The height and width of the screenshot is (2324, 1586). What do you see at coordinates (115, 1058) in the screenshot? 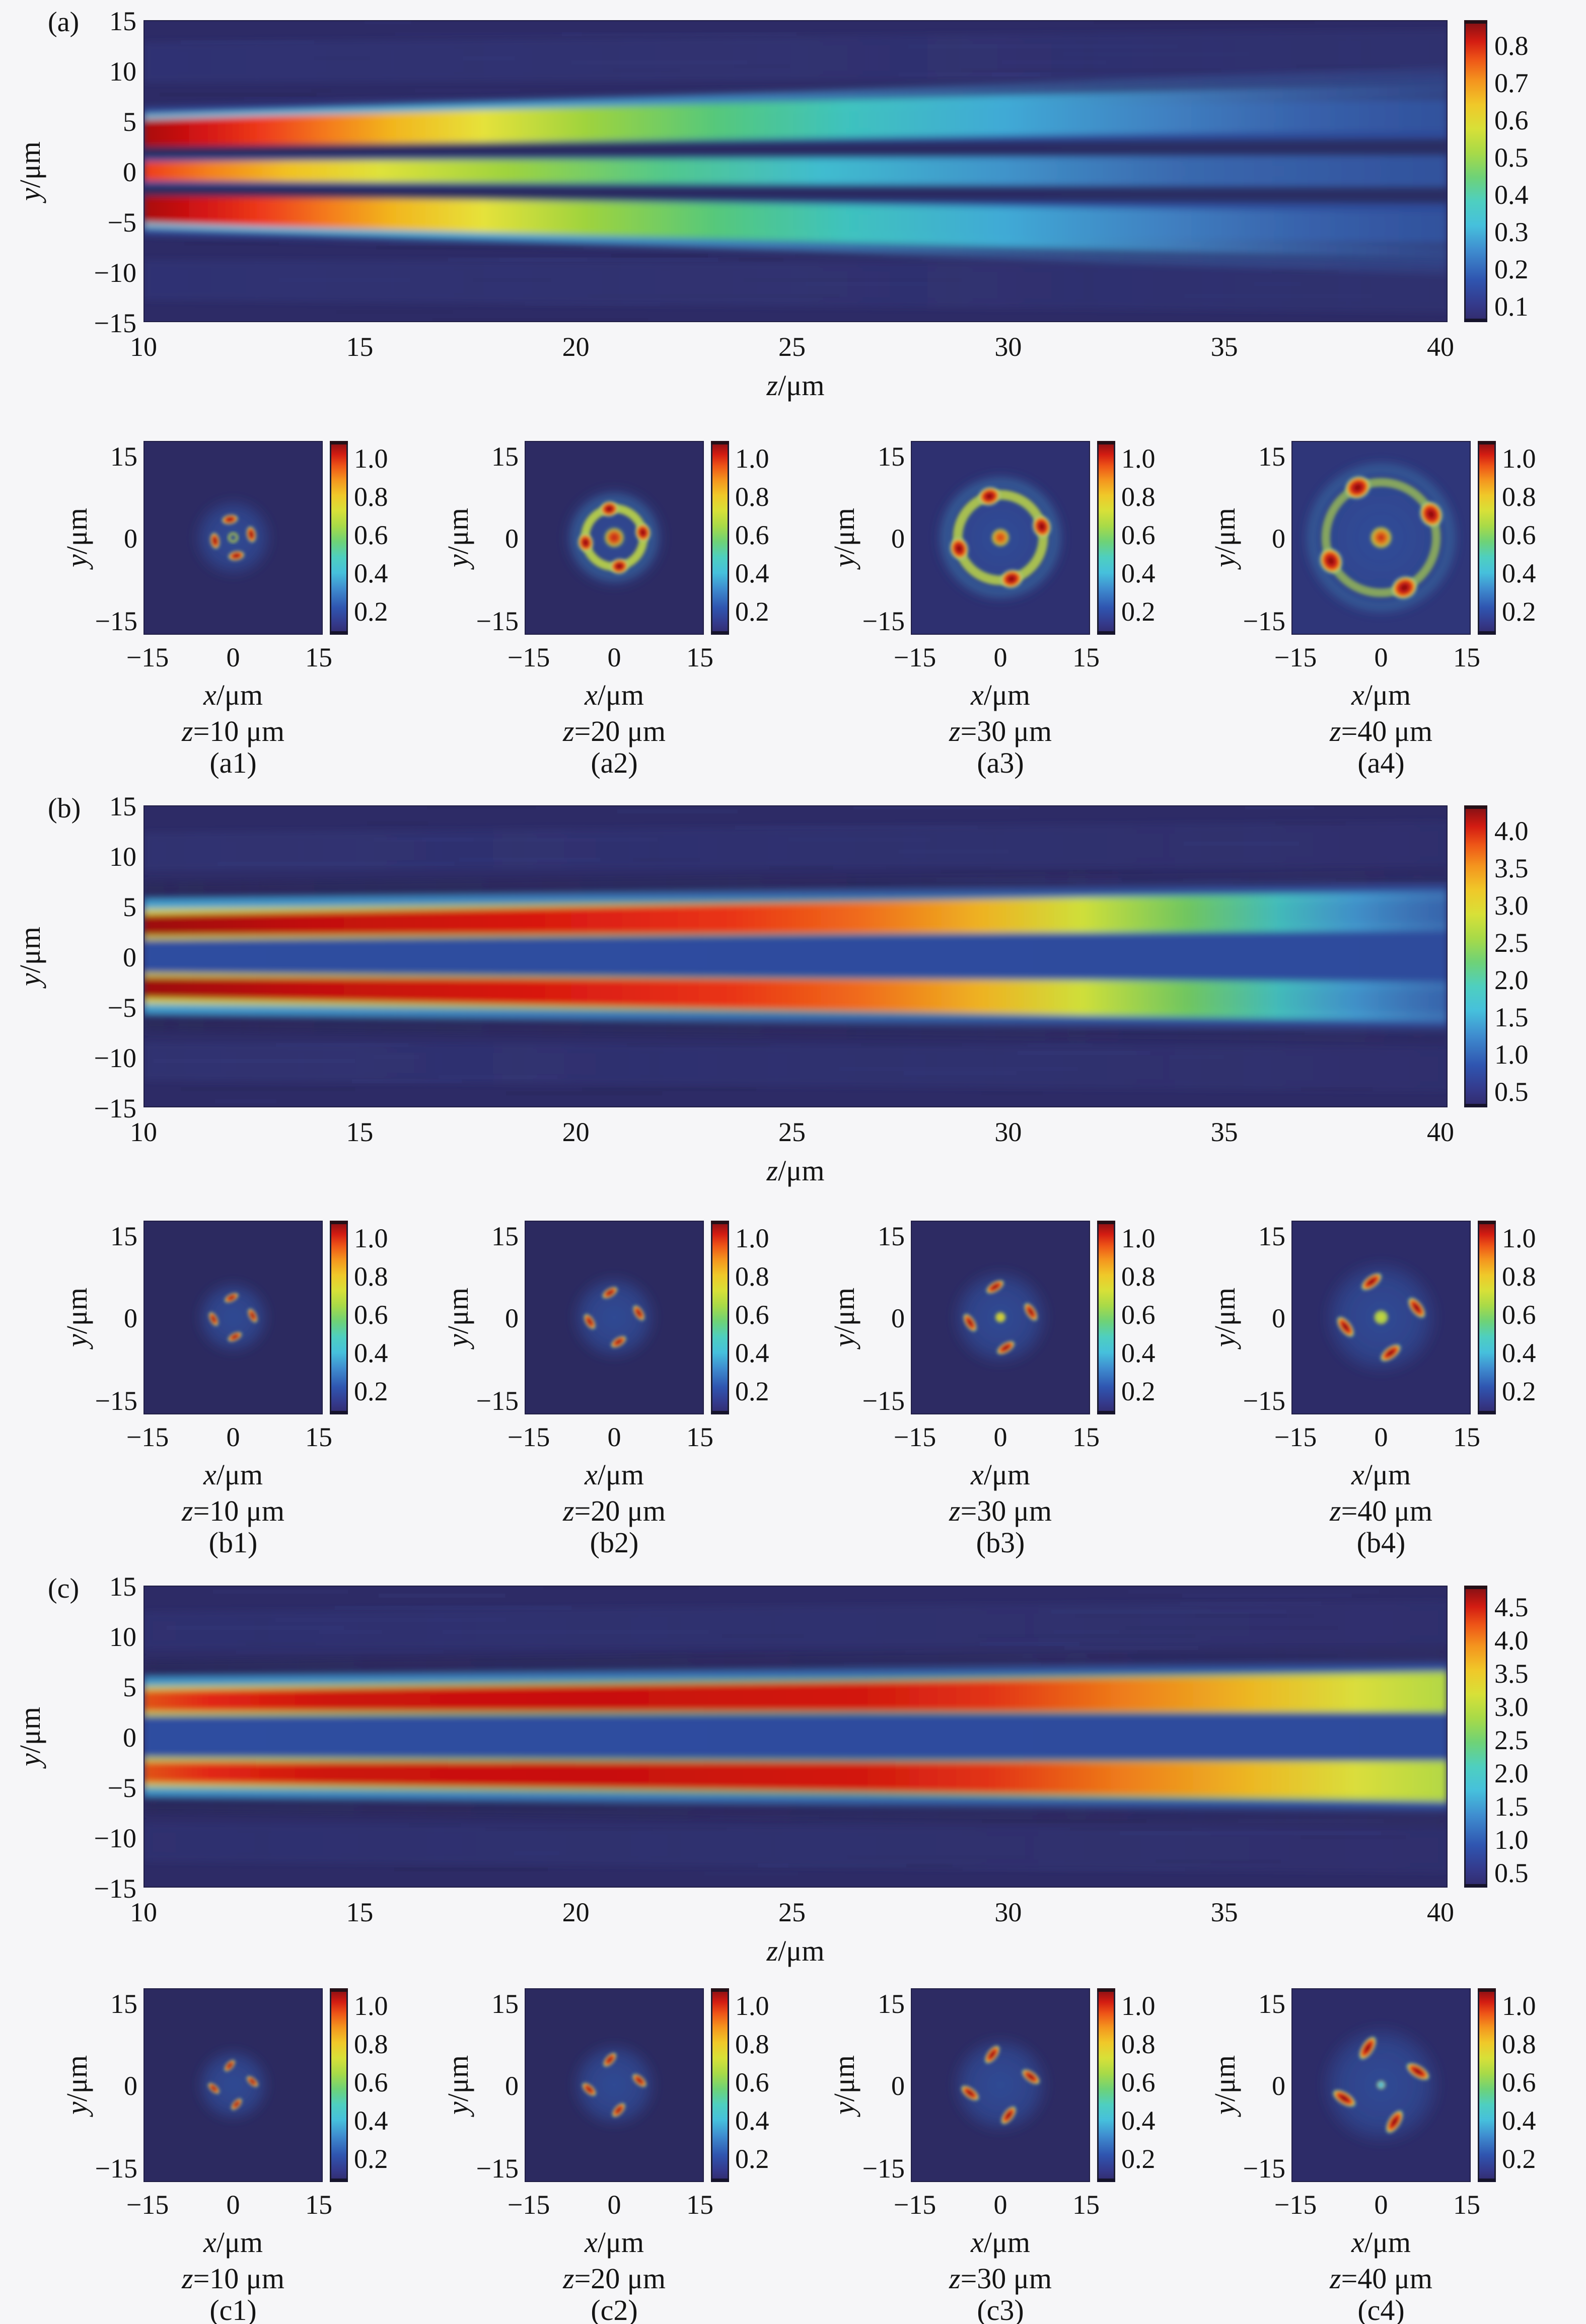
I see `y-tick: −10` at bounding box center [115, 1058].